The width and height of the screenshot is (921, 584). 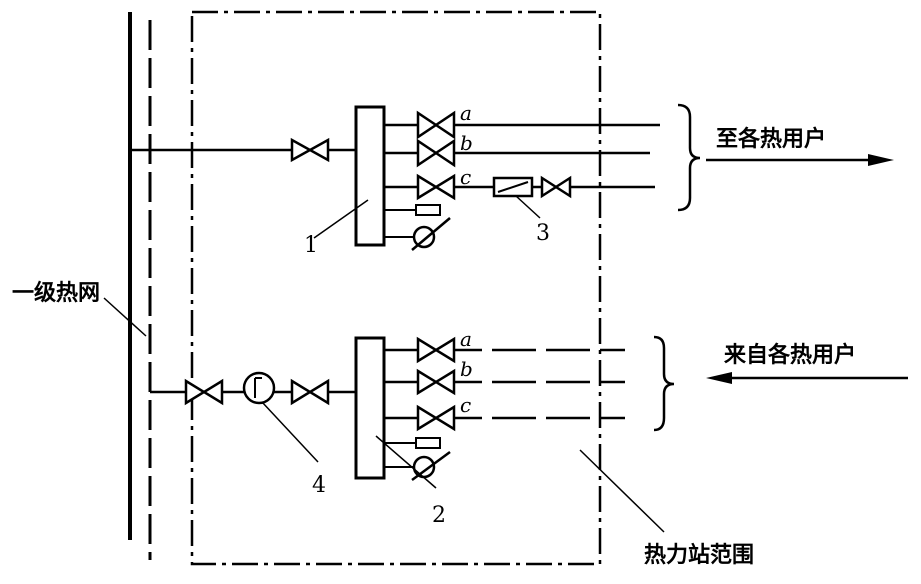 What do you see at coordinates (417, 466) in the screenshot?
I see `return-pressure-gauge-icon` at bounding box center [417, 466].